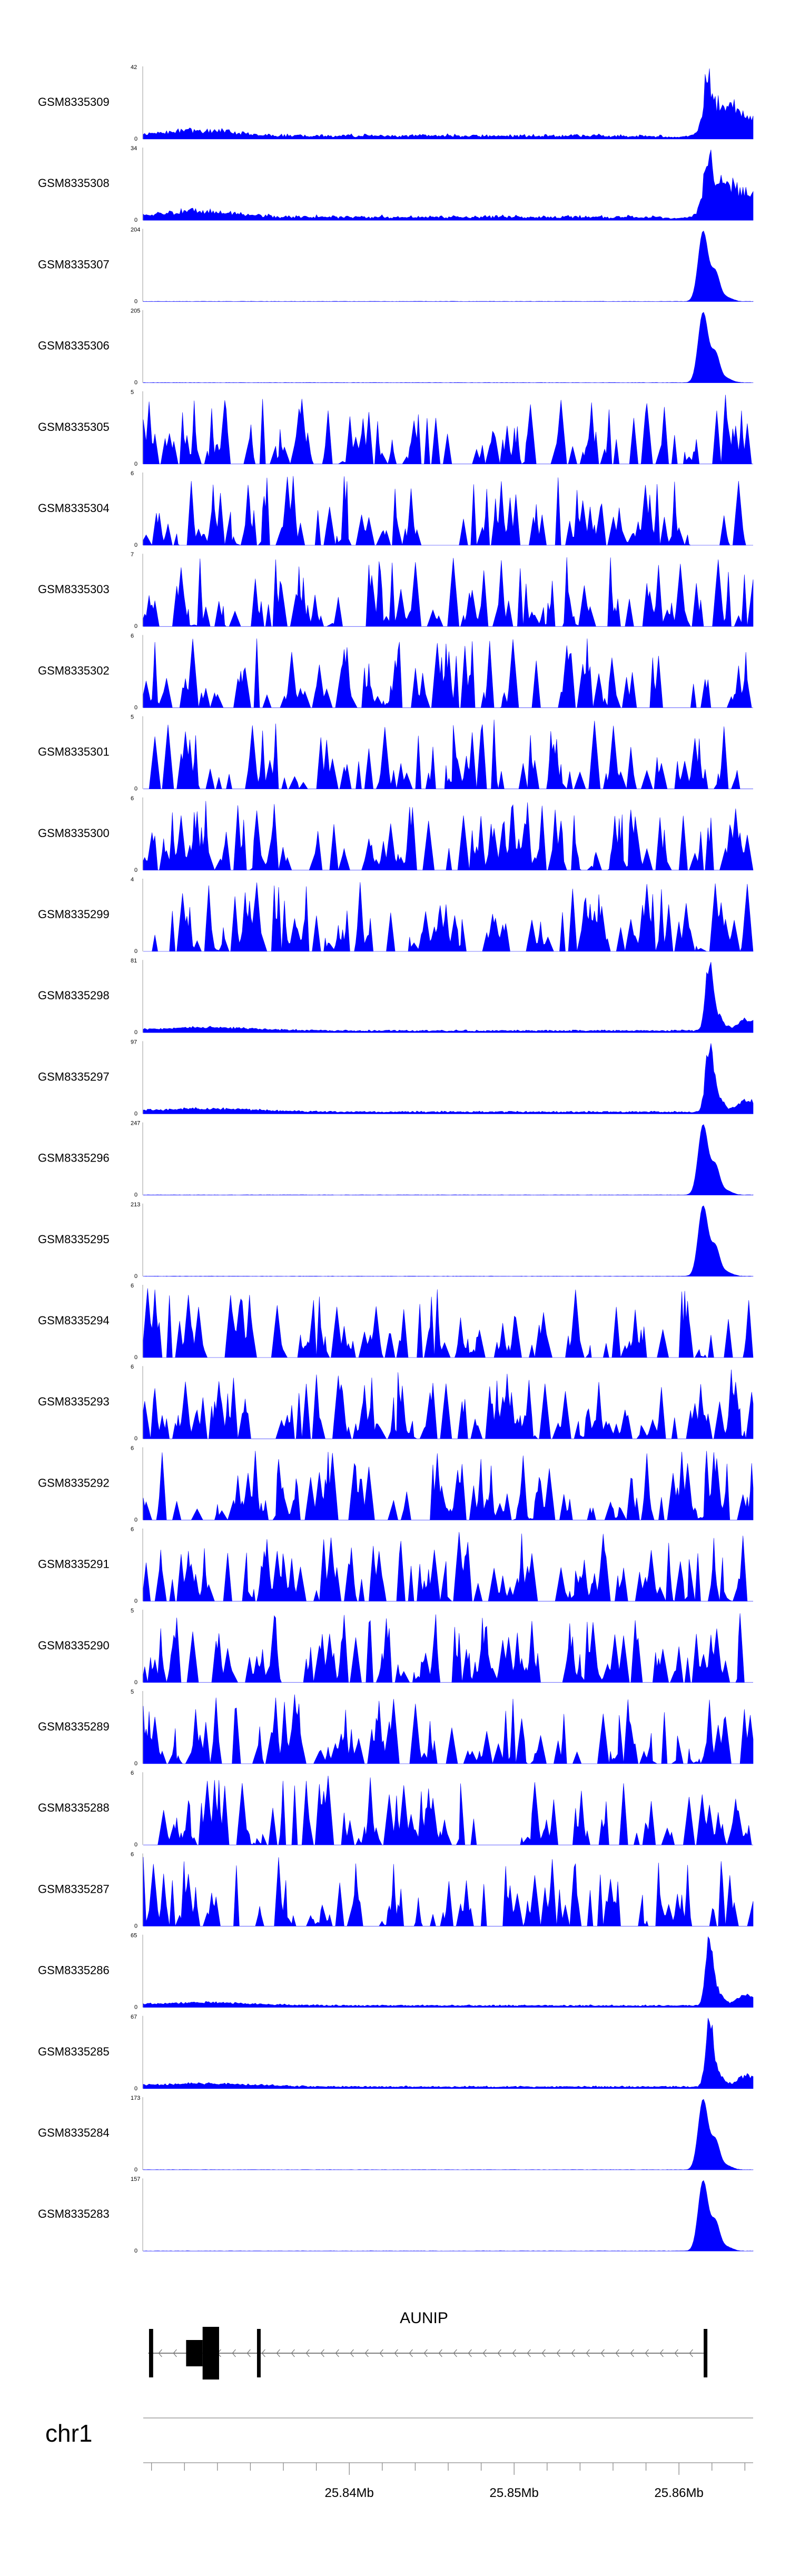 This screenshot has height=2576, width=790. Describe the element at coordinates (74, 2213) in the screenshot. I see `track-label: GSM8335283` at that location.